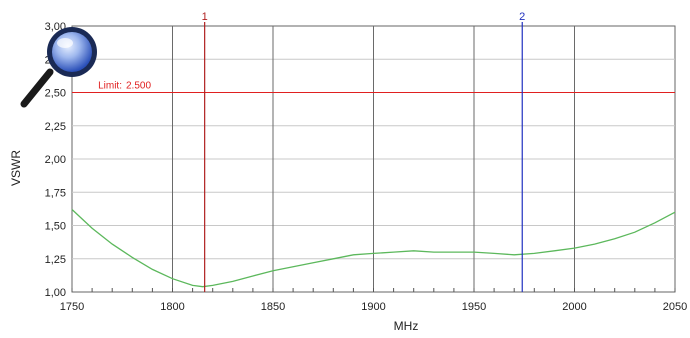 This screenshot has height=338, width=690. What do you see at coordinates (172, 307) in the screenshot?
I see `x-tick-label: 1800` at bounding box center [172, 307].